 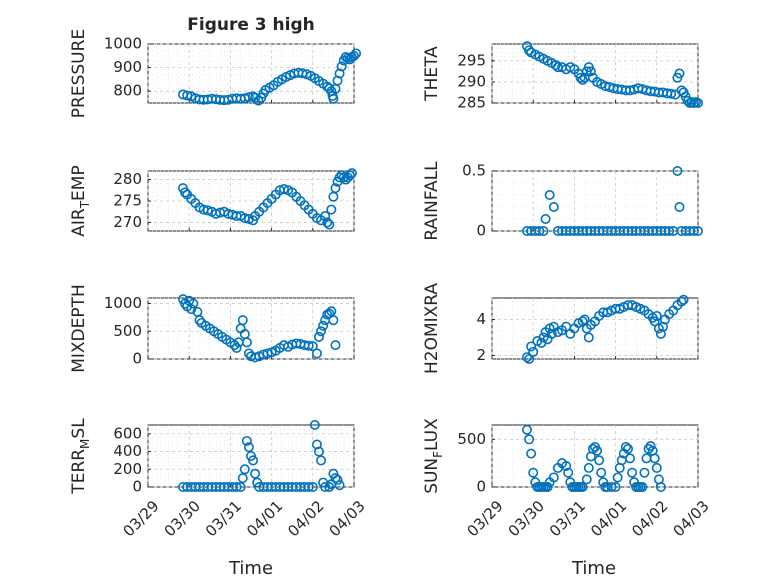 What do you see at coordinates (471, 103) in the screenshot?
I see `y-tick-label: 285` at bounding box center [471, 103].